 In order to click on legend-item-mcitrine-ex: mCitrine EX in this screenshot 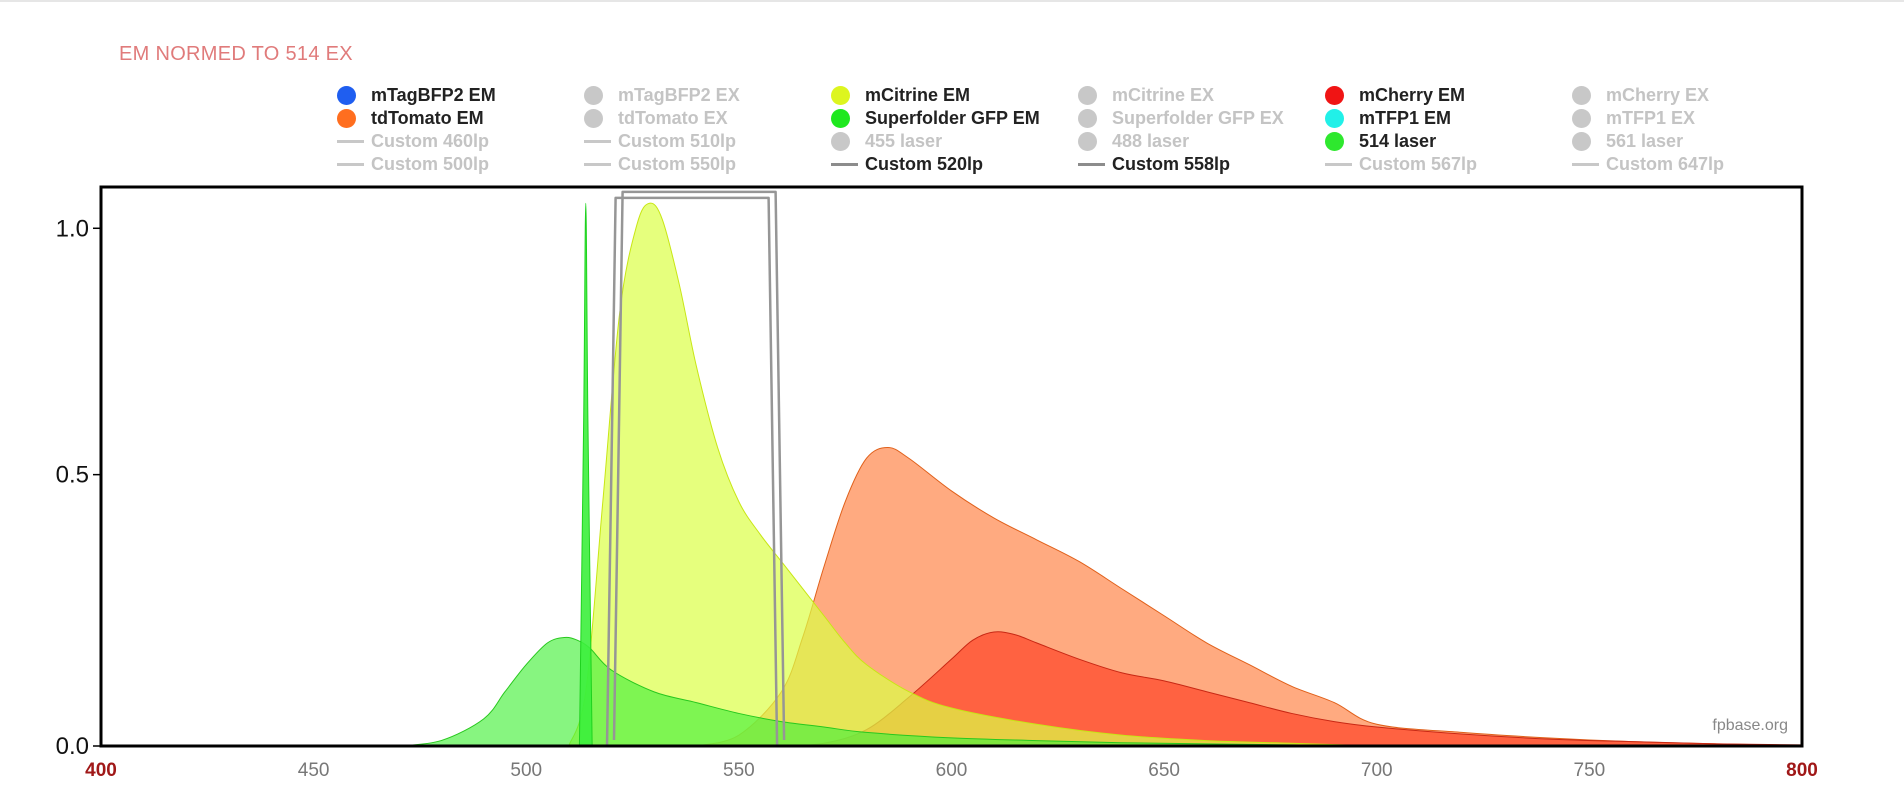, I will do `click(1201, 95)`.